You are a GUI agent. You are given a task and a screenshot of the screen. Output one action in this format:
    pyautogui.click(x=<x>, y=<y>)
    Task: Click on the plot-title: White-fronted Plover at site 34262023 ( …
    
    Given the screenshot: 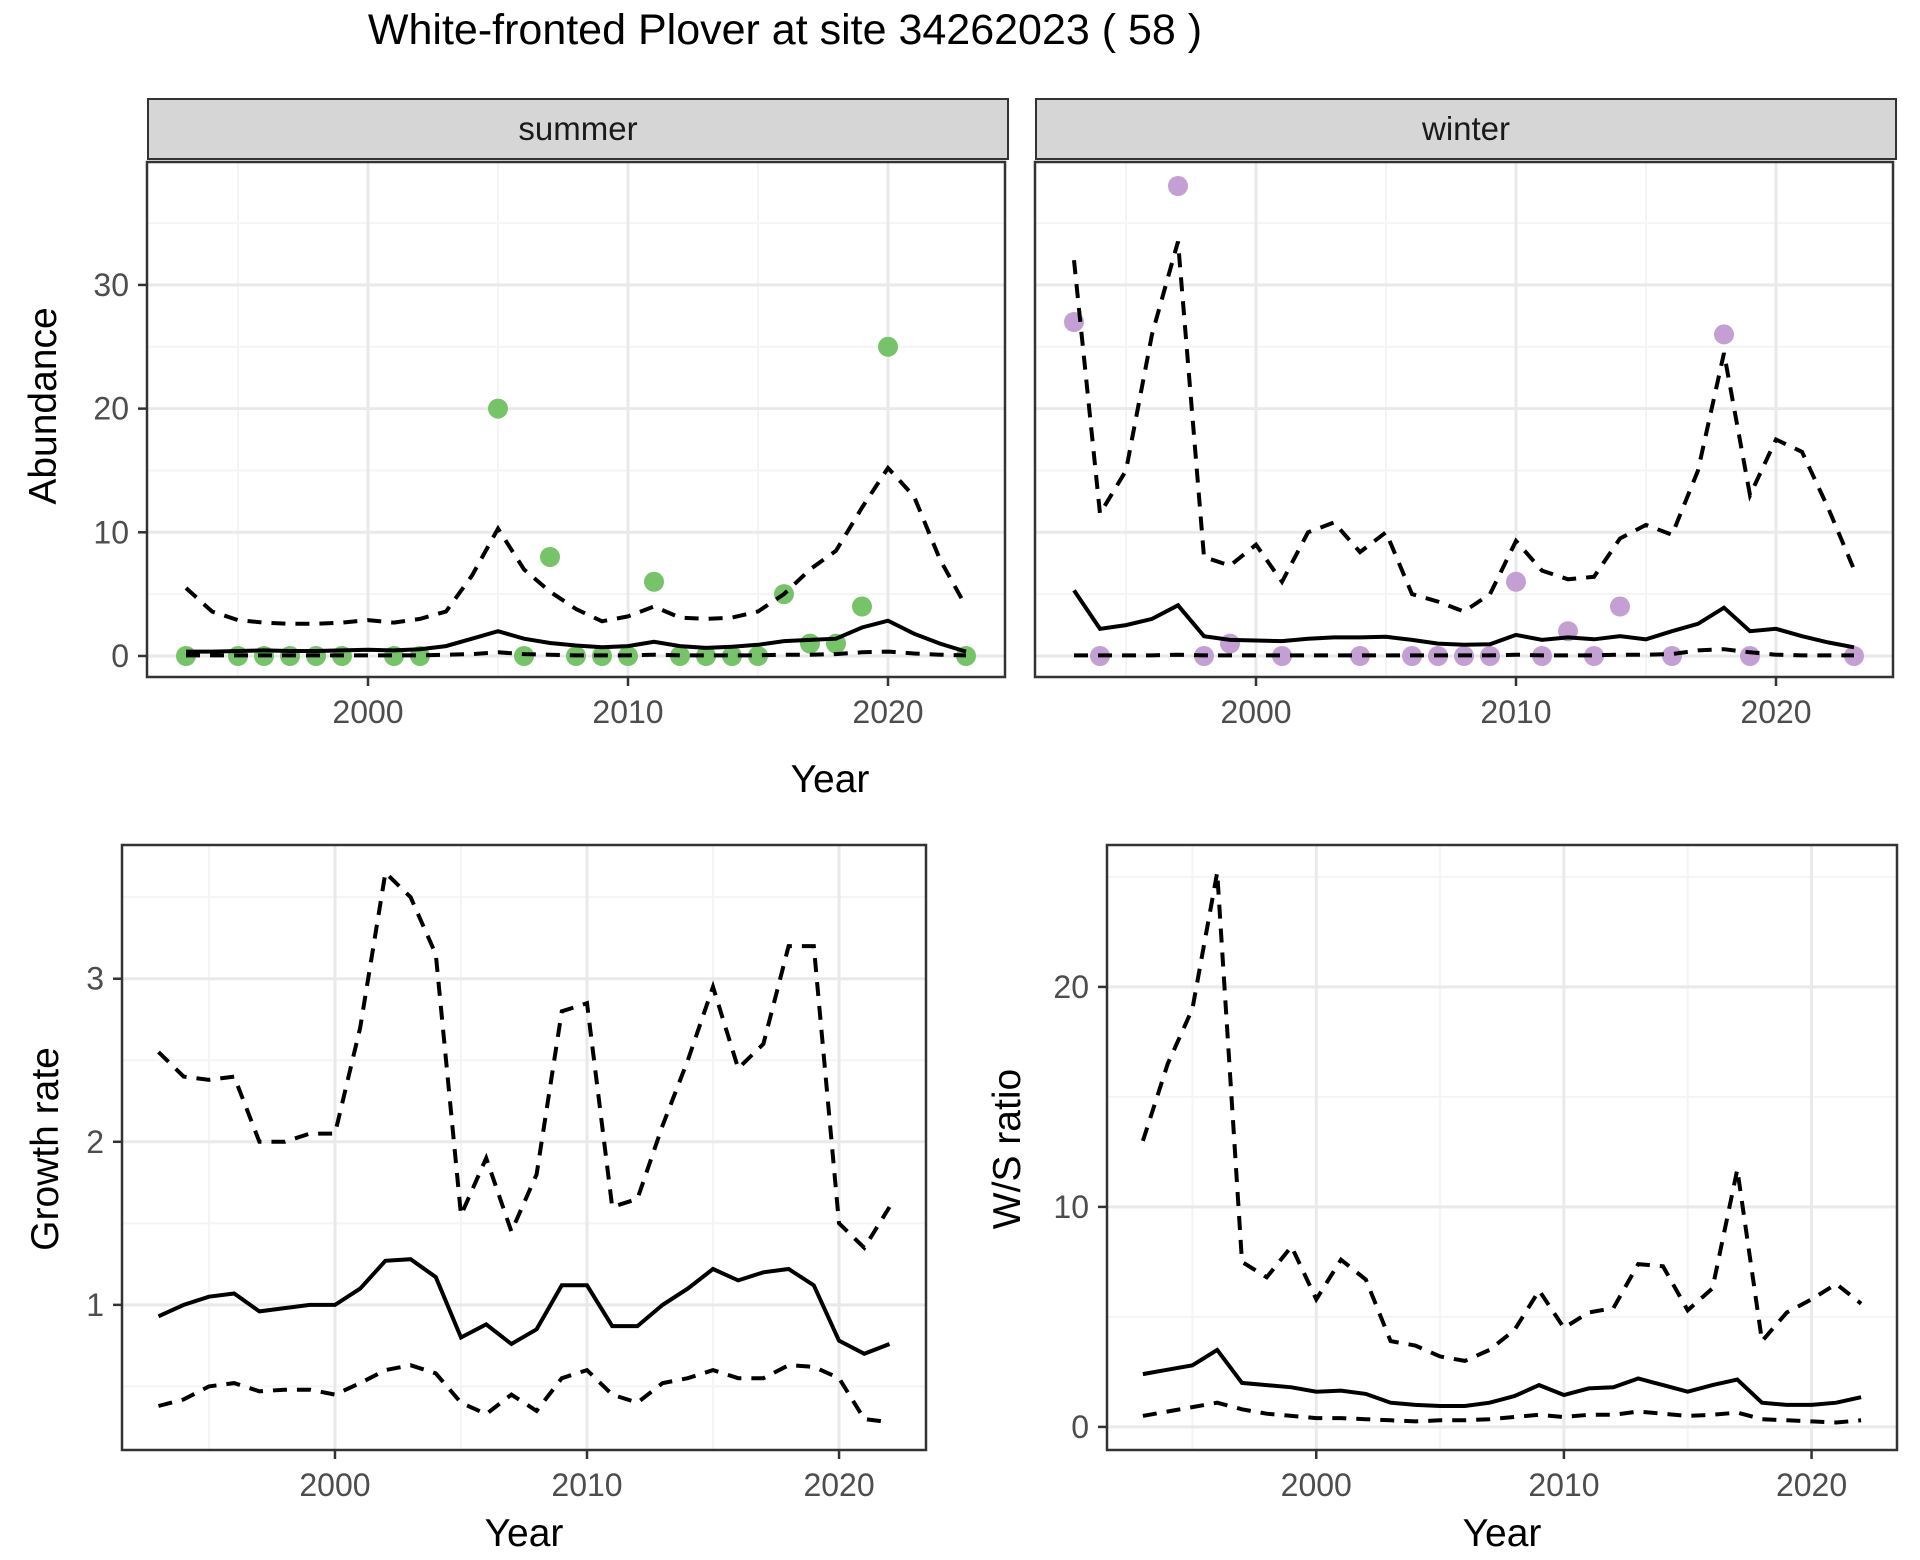 What is the action you would take?
    pyautogui.click(x=785, y=30)
    